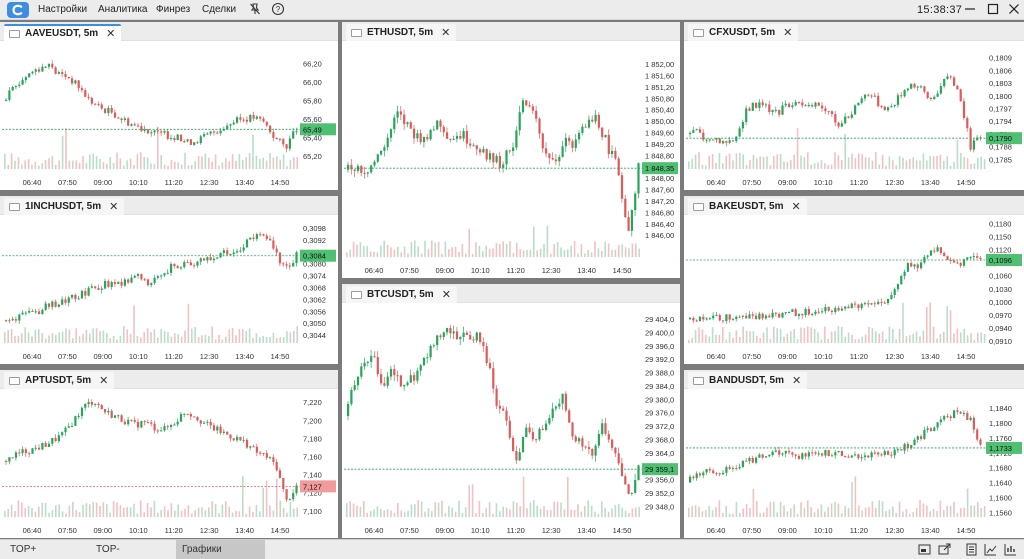 This screenshot has height=559, width=1024. What do you see at coordinates (409, 270) in the screenshot?
I see `x-tick-label: 07:50` at bounding box center [409, 270].